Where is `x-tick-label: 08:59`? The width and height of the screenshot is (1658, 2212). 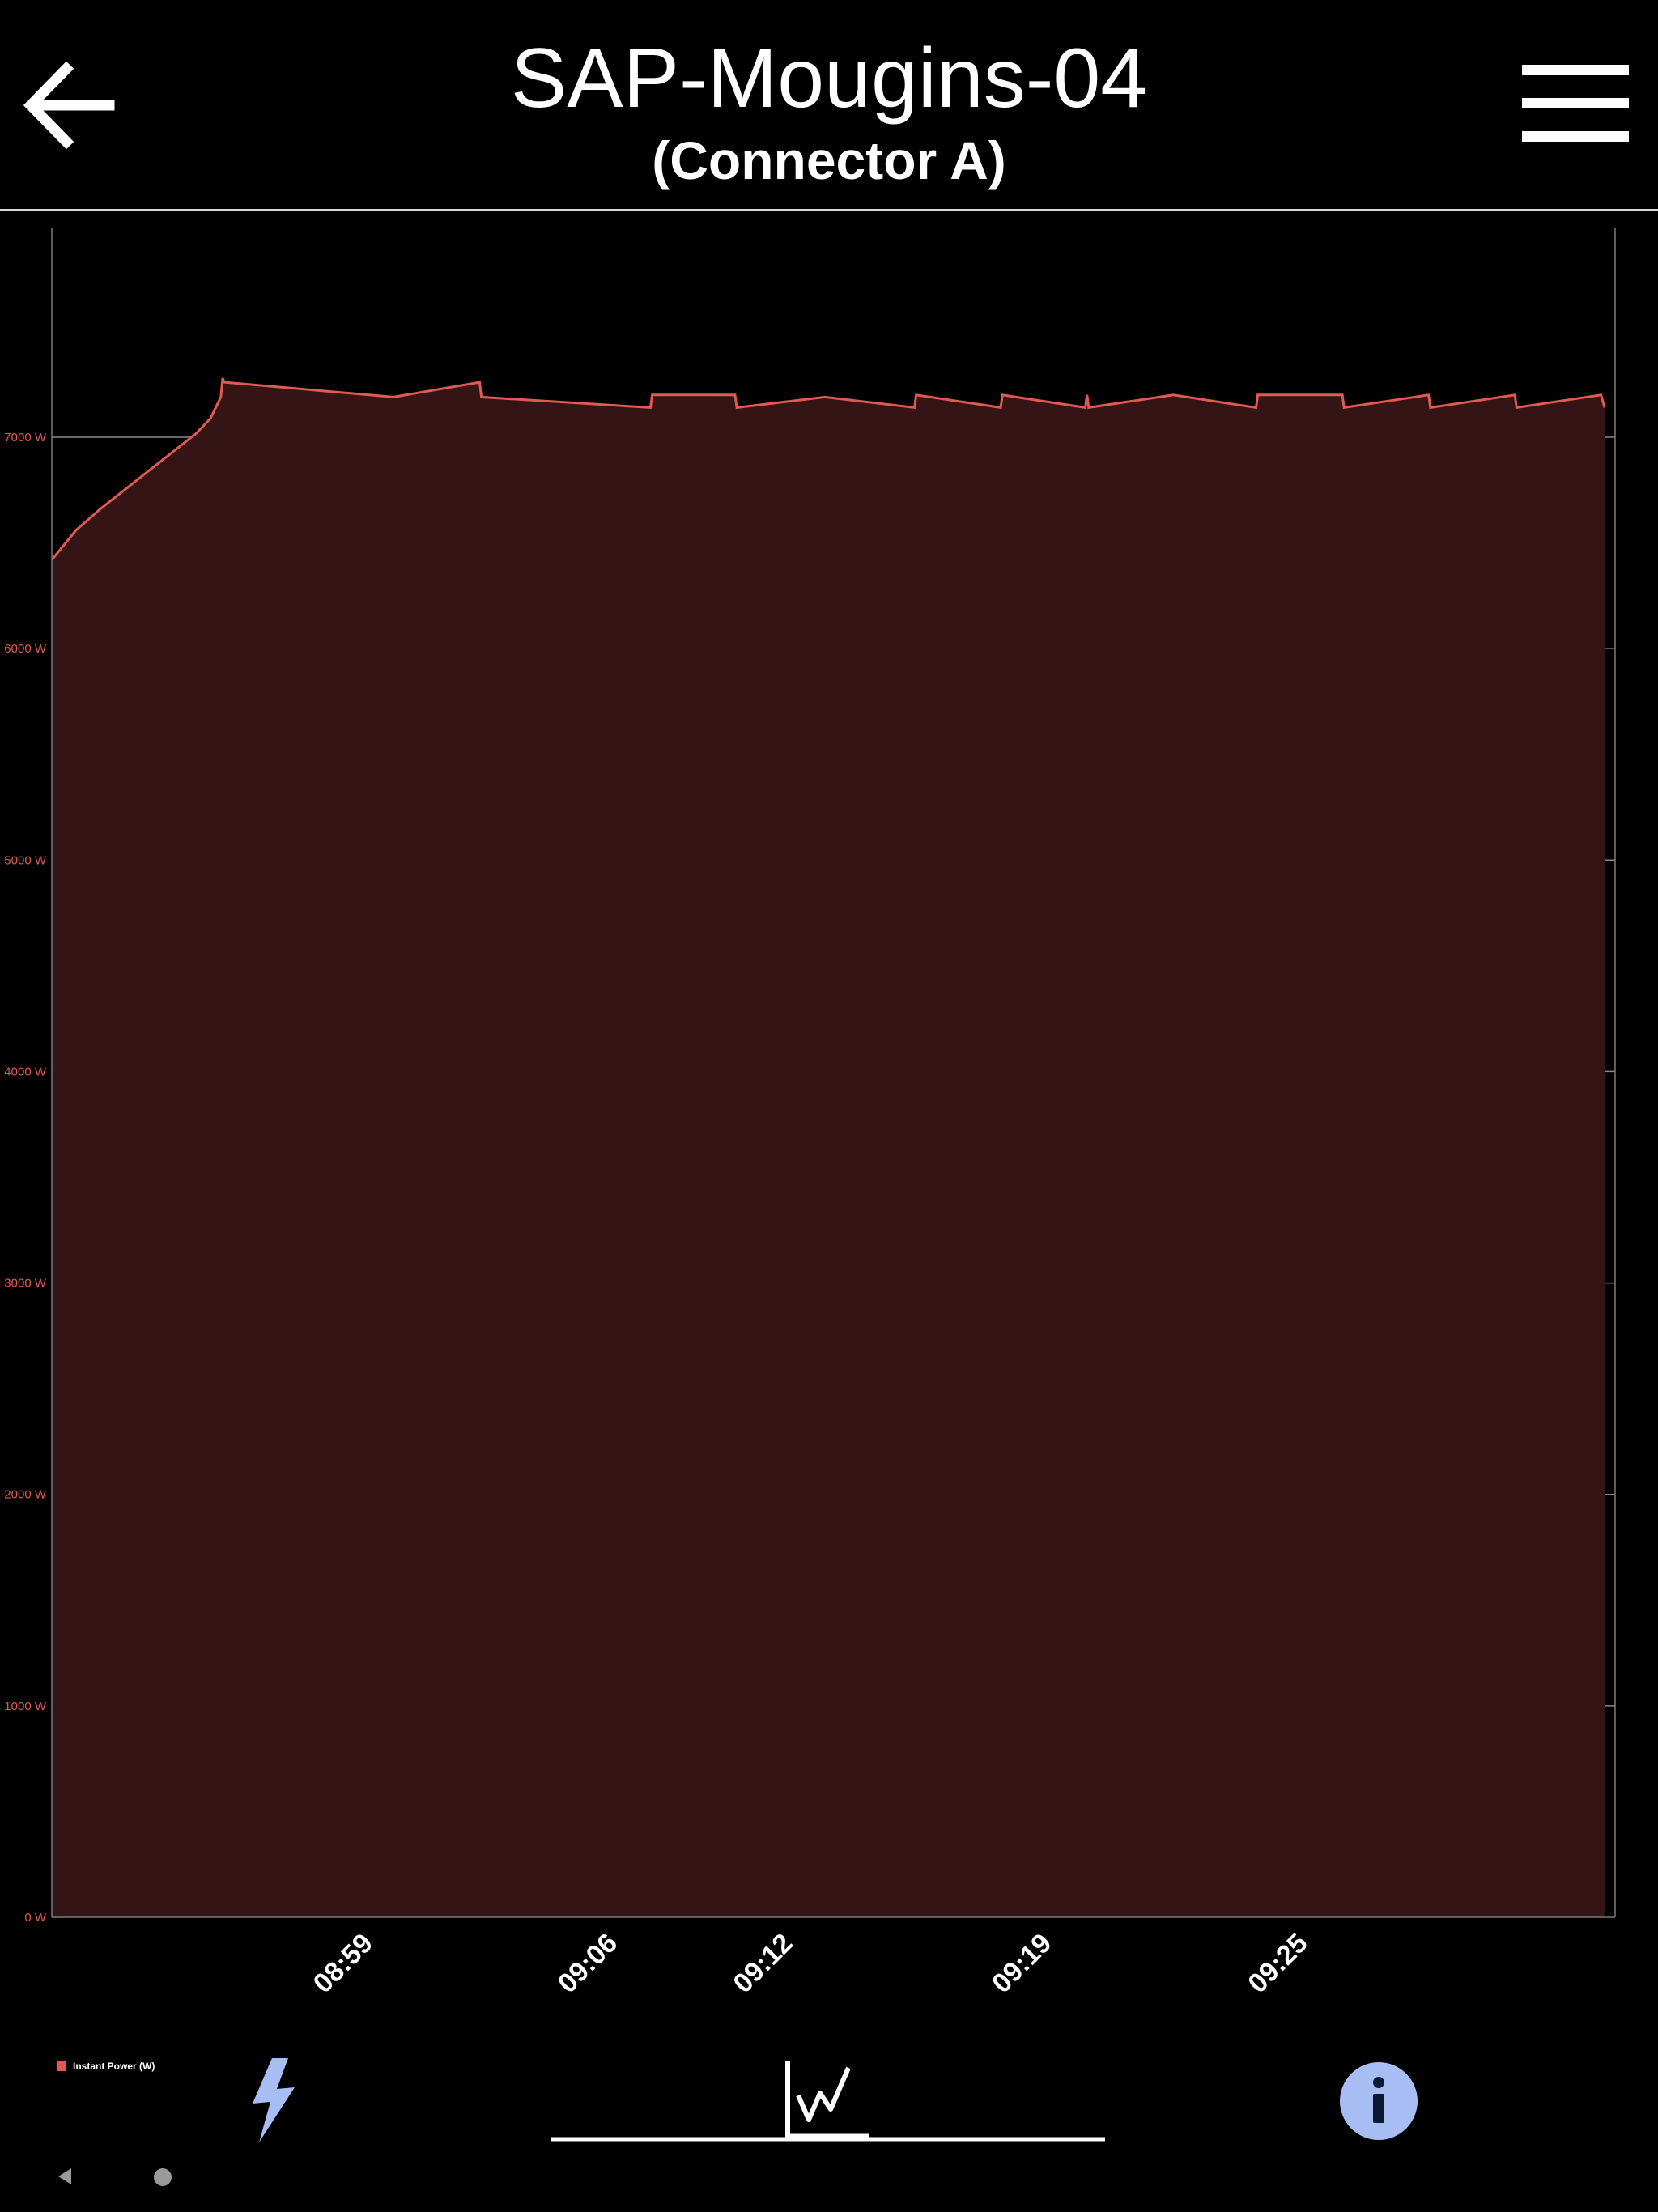
x-tick-label: 08:59 is located at coordinates (343, 1961).